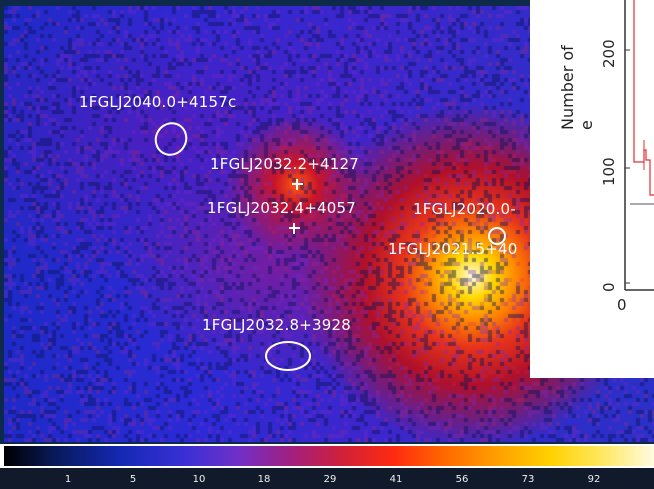 The height and width of the screenshot is (489, 654). Describe the element at coordinates (330, 479) in the screenshot. I see `colorbar-tick: 29` at that location.